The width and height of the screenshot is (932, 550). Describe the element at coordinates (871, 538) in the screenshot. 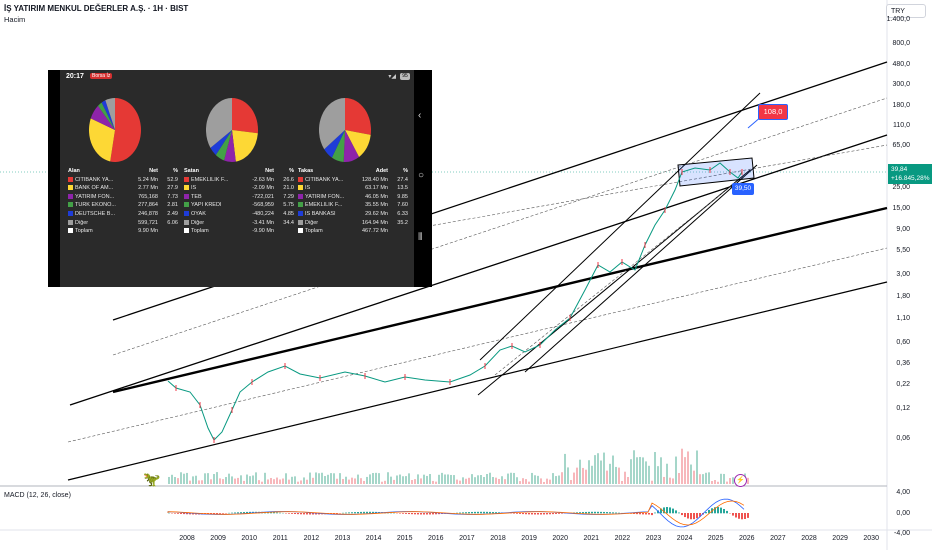

I see `time-axis-label: 2030` at that location.